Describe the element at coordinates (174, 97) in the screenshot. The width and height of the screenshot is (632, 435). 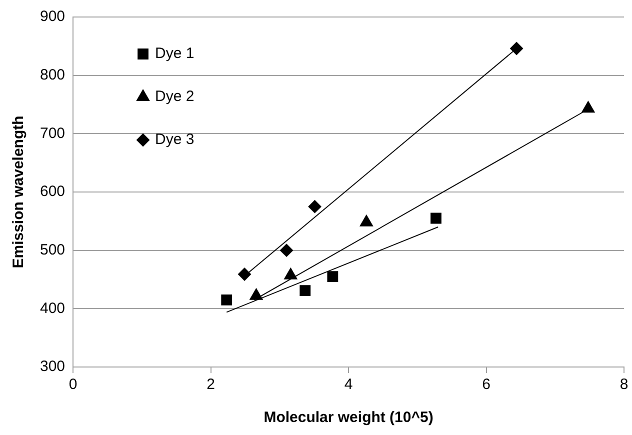
I see `legend-label: Dye 2` at that location.